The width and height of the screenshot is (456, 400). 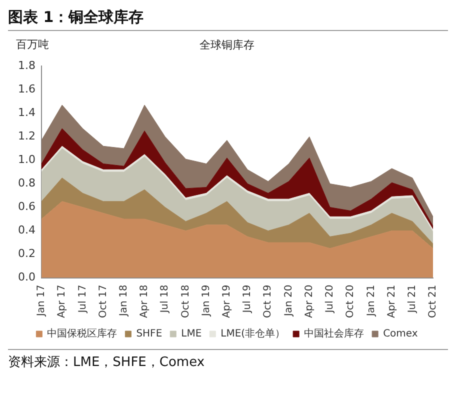 What do you see at coordinates (149, 334) in the screenshot?
I see `legend-label: SHFE` at bounding box center [149, 334].